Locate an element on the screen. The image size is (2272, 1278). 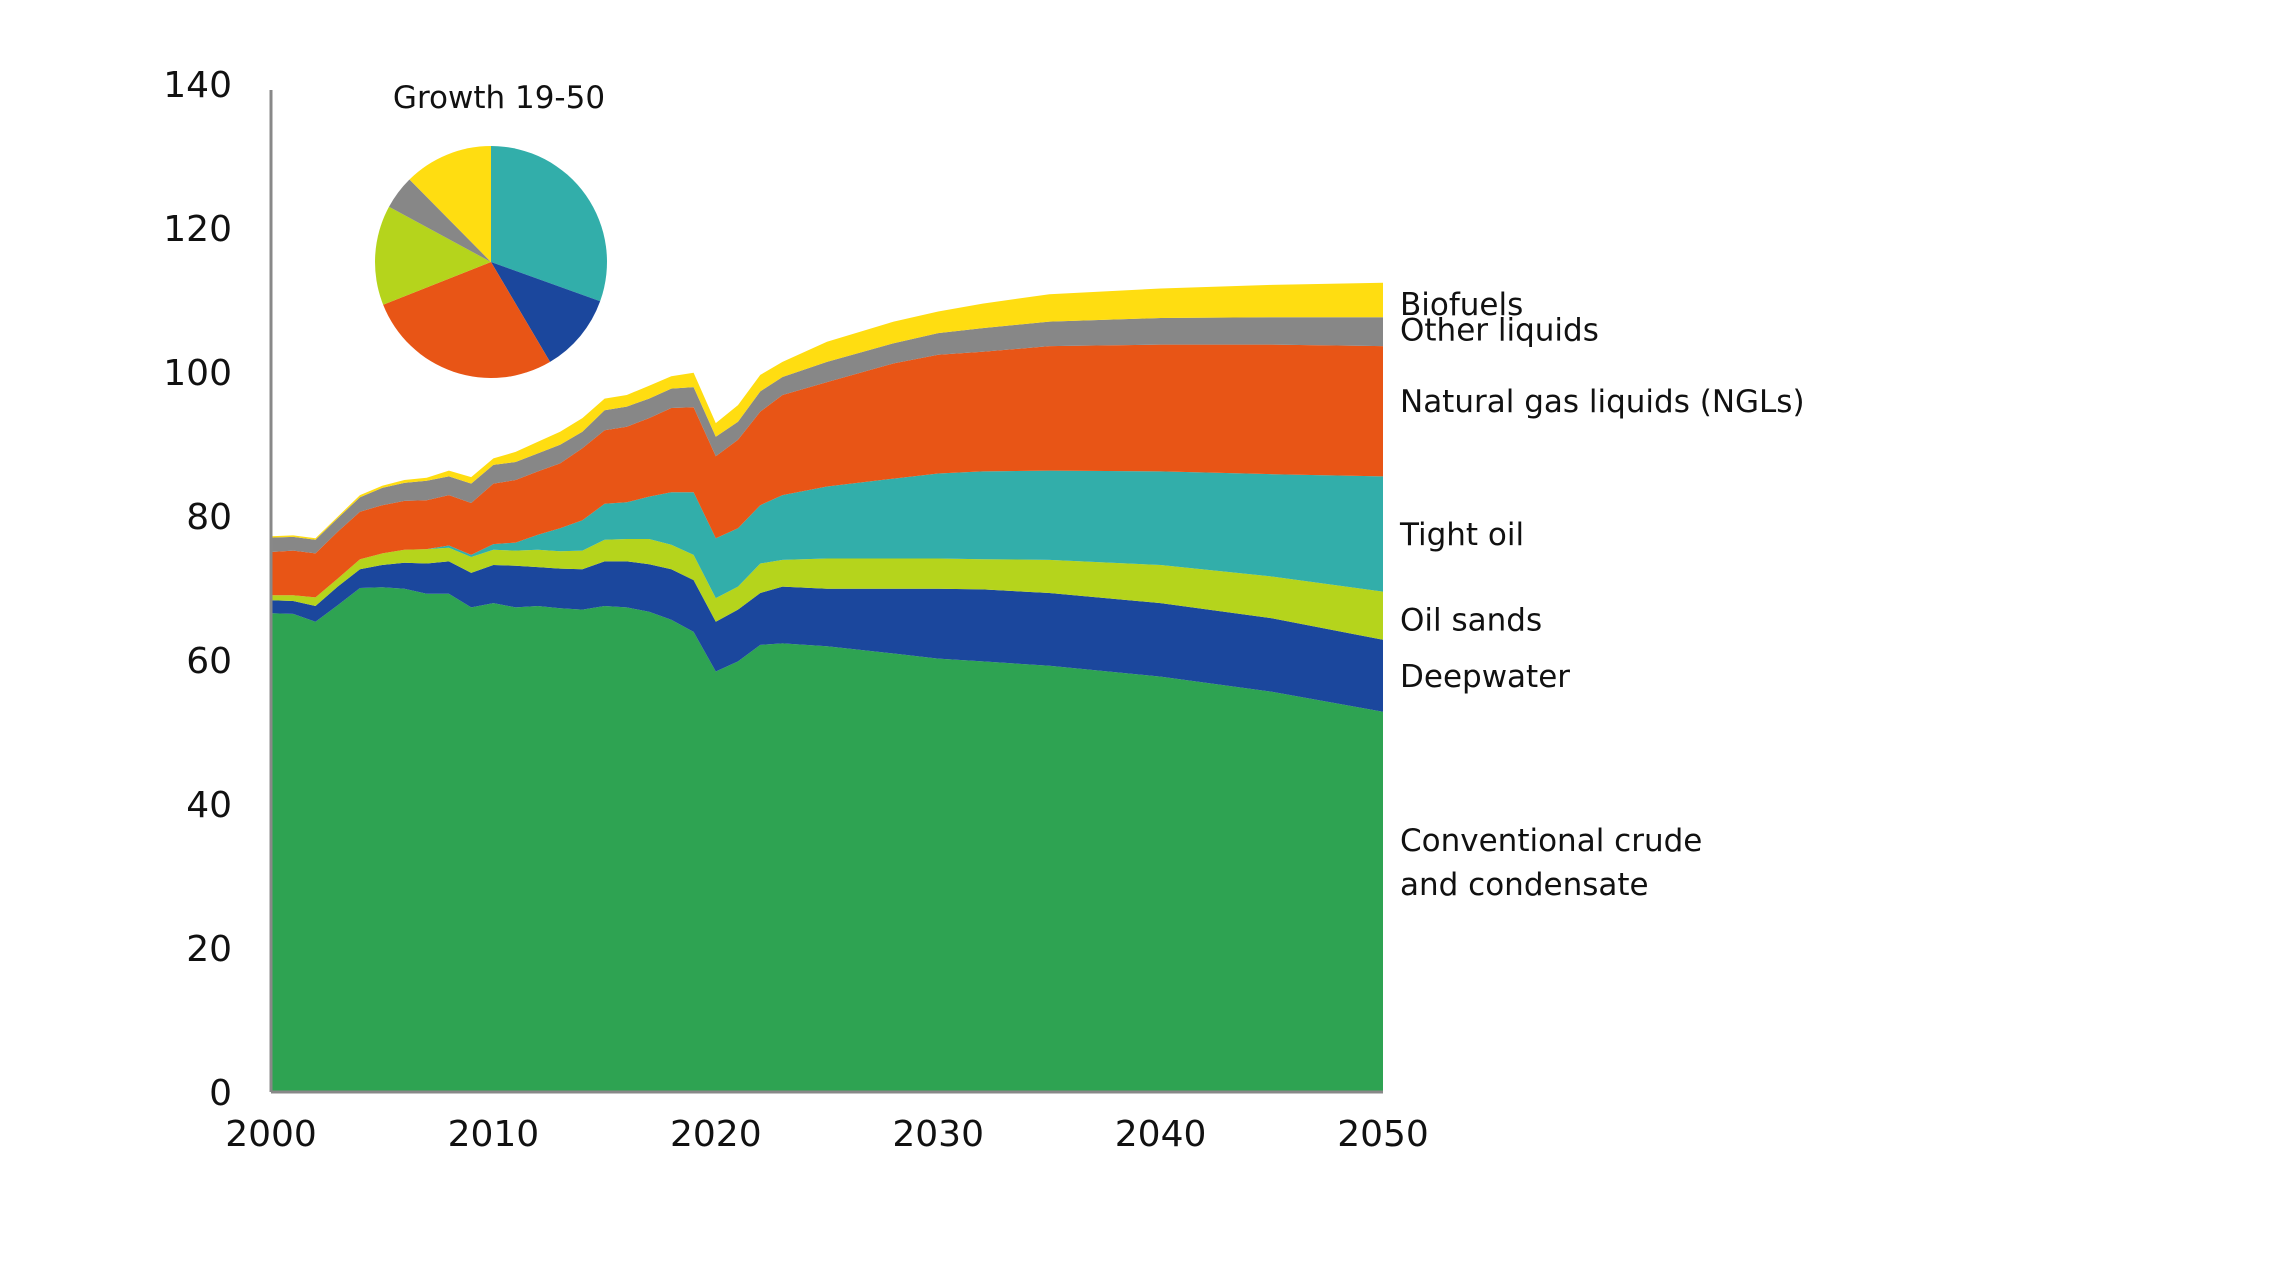
pie-title: Growth 19-50 is located at coordinates (499, 98).